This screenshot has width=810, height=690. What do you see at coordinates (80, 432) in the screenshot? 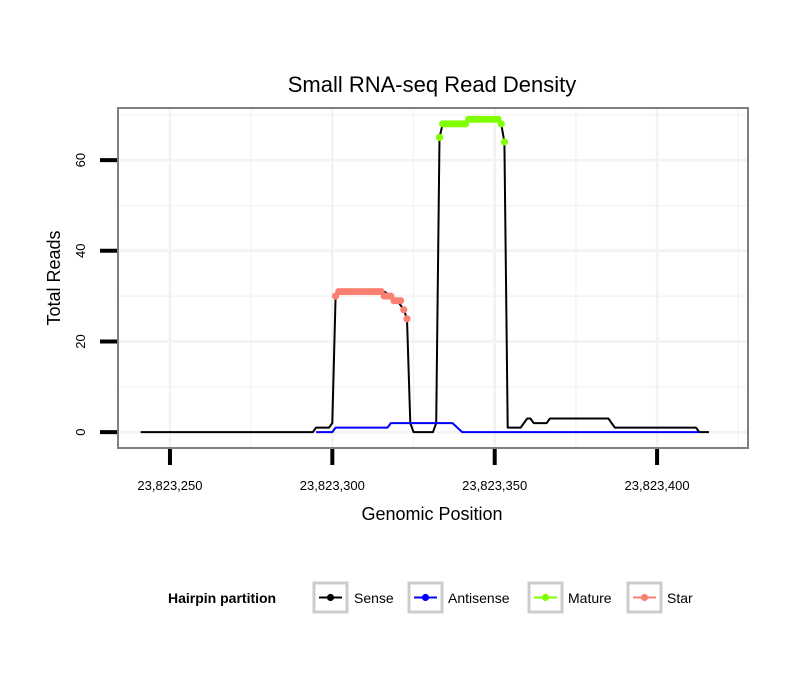
I see `y-tick-label: 0` at bounding box center [80, 432].